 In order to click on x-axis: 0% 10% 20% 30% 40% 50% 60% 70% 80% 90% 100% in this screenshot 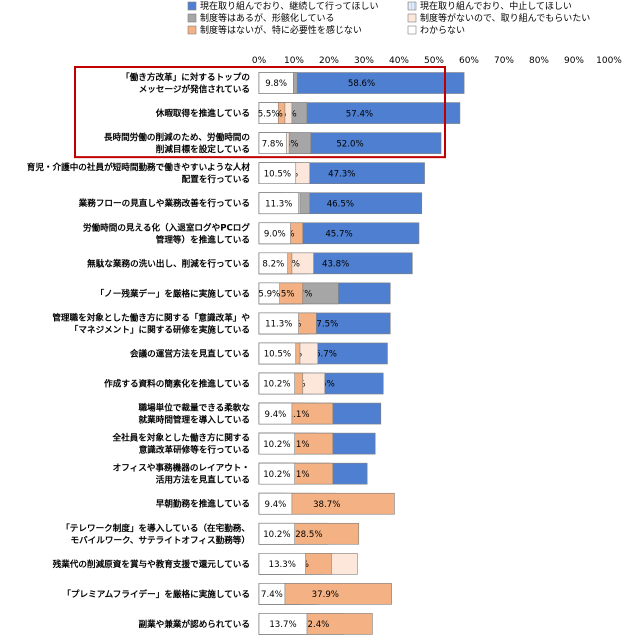, I will do `click(437, 61)`.